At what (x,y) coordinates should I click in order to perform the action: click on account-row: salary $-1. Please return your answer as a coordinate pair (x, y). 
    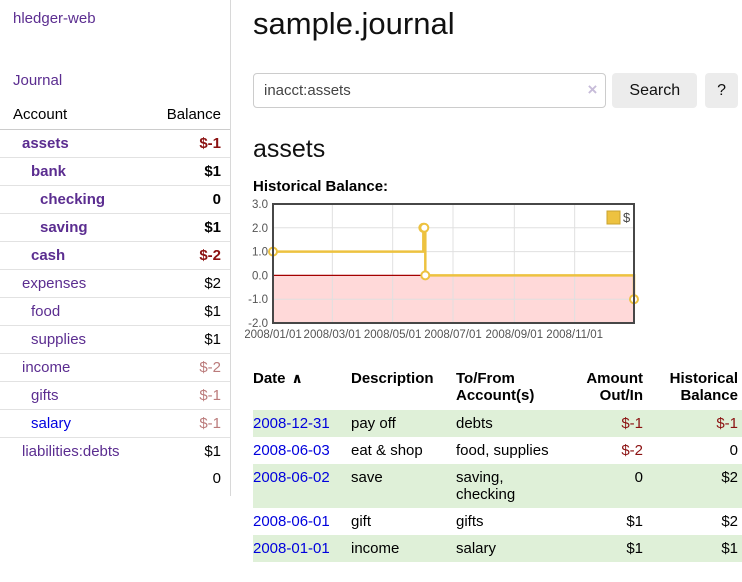
    Looking at the image, I should click on (115, 423).